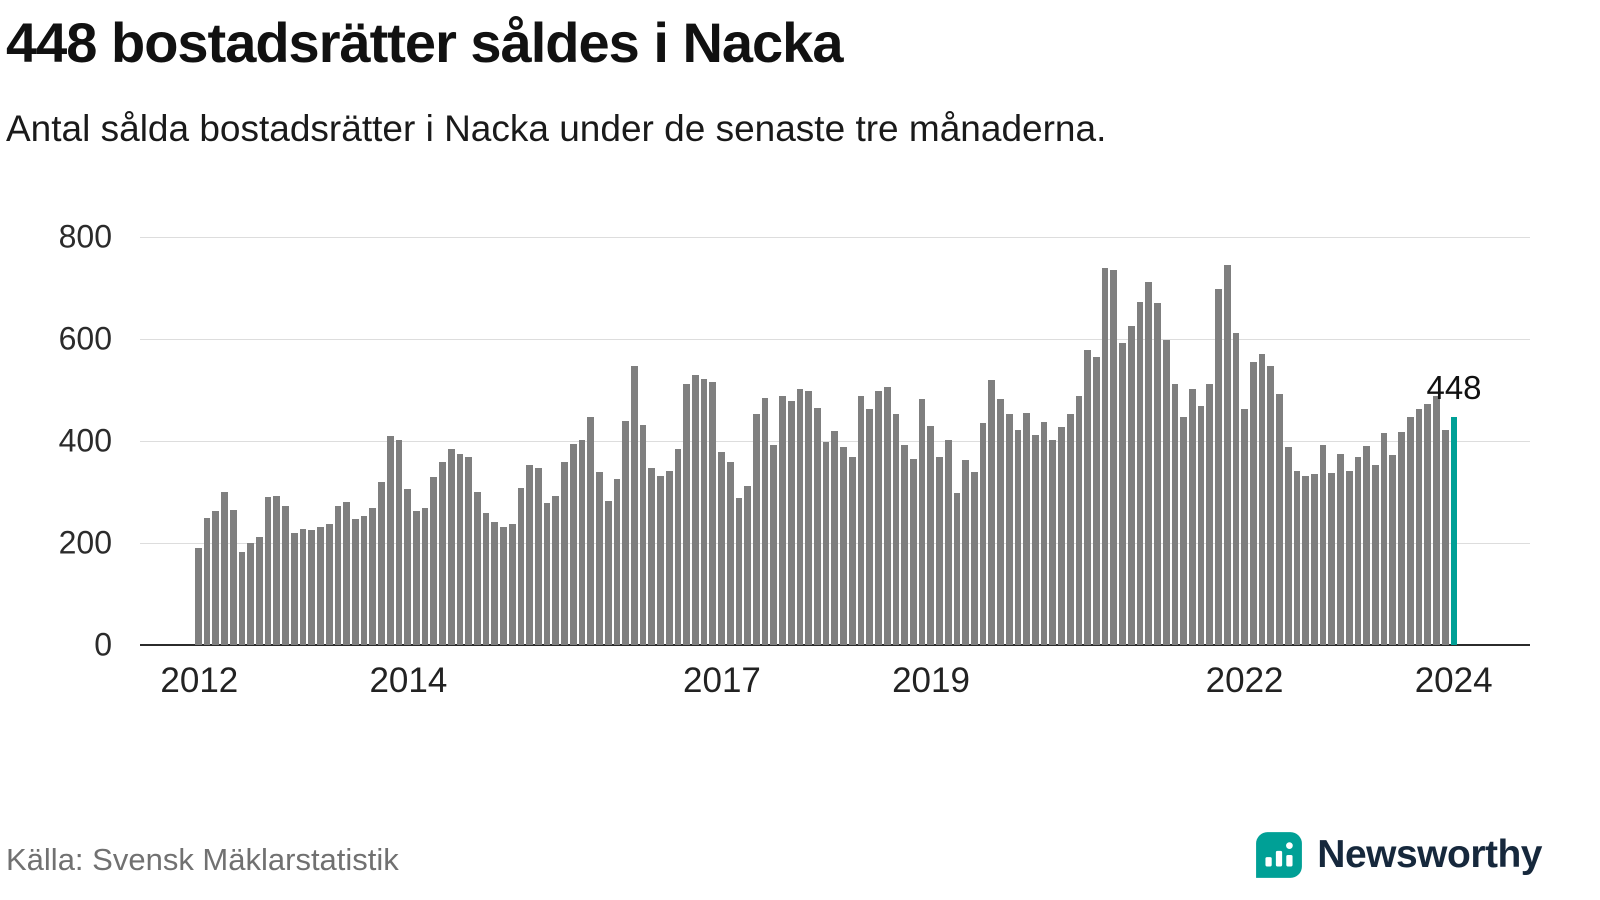 The image size is (1600, 900). I want to click on x-axis-baseline, so click(835, 645).